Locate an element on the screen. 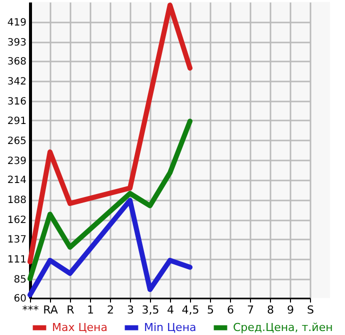 Image resolution: width=345 pixels, height=335 pixels. x-tick-label: 5 is located at coordinates (210, 310).